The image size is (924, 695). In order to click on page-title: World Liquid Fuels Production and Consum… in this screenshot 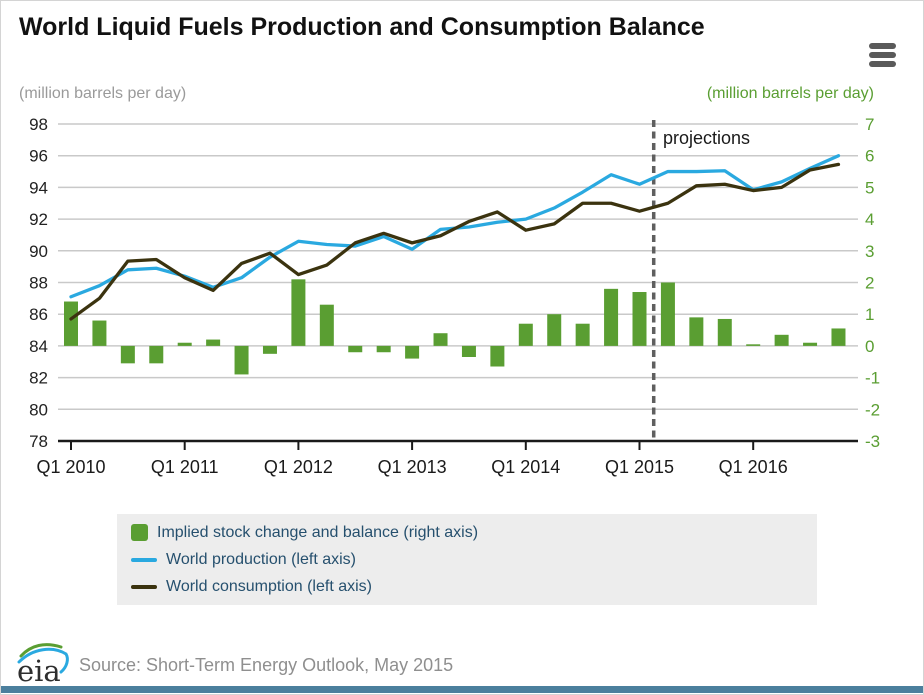, I will do `click(362, 27)`.